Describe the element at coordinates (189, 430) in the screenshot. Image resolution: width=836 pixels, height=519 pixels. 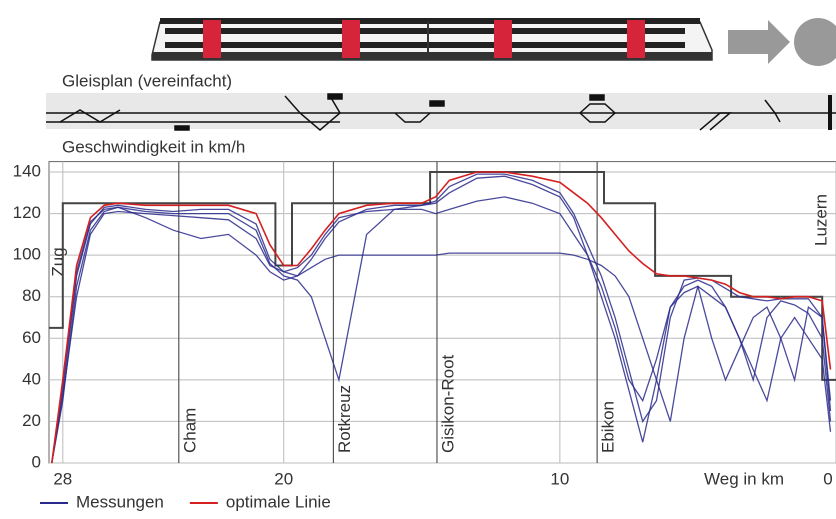
I see `station-label: Cham` at that location.